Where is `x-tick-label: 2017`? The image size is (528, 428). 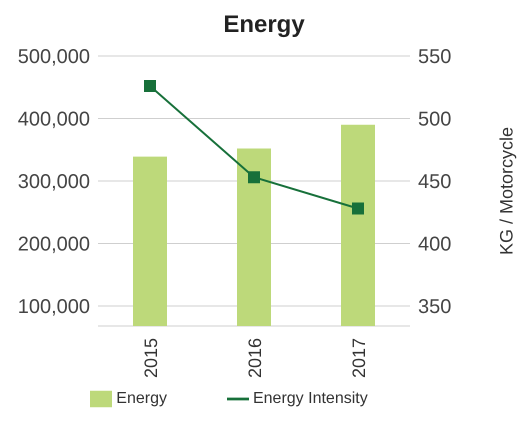
x-tick-label: 2017 is located at coordinates (358, 358).